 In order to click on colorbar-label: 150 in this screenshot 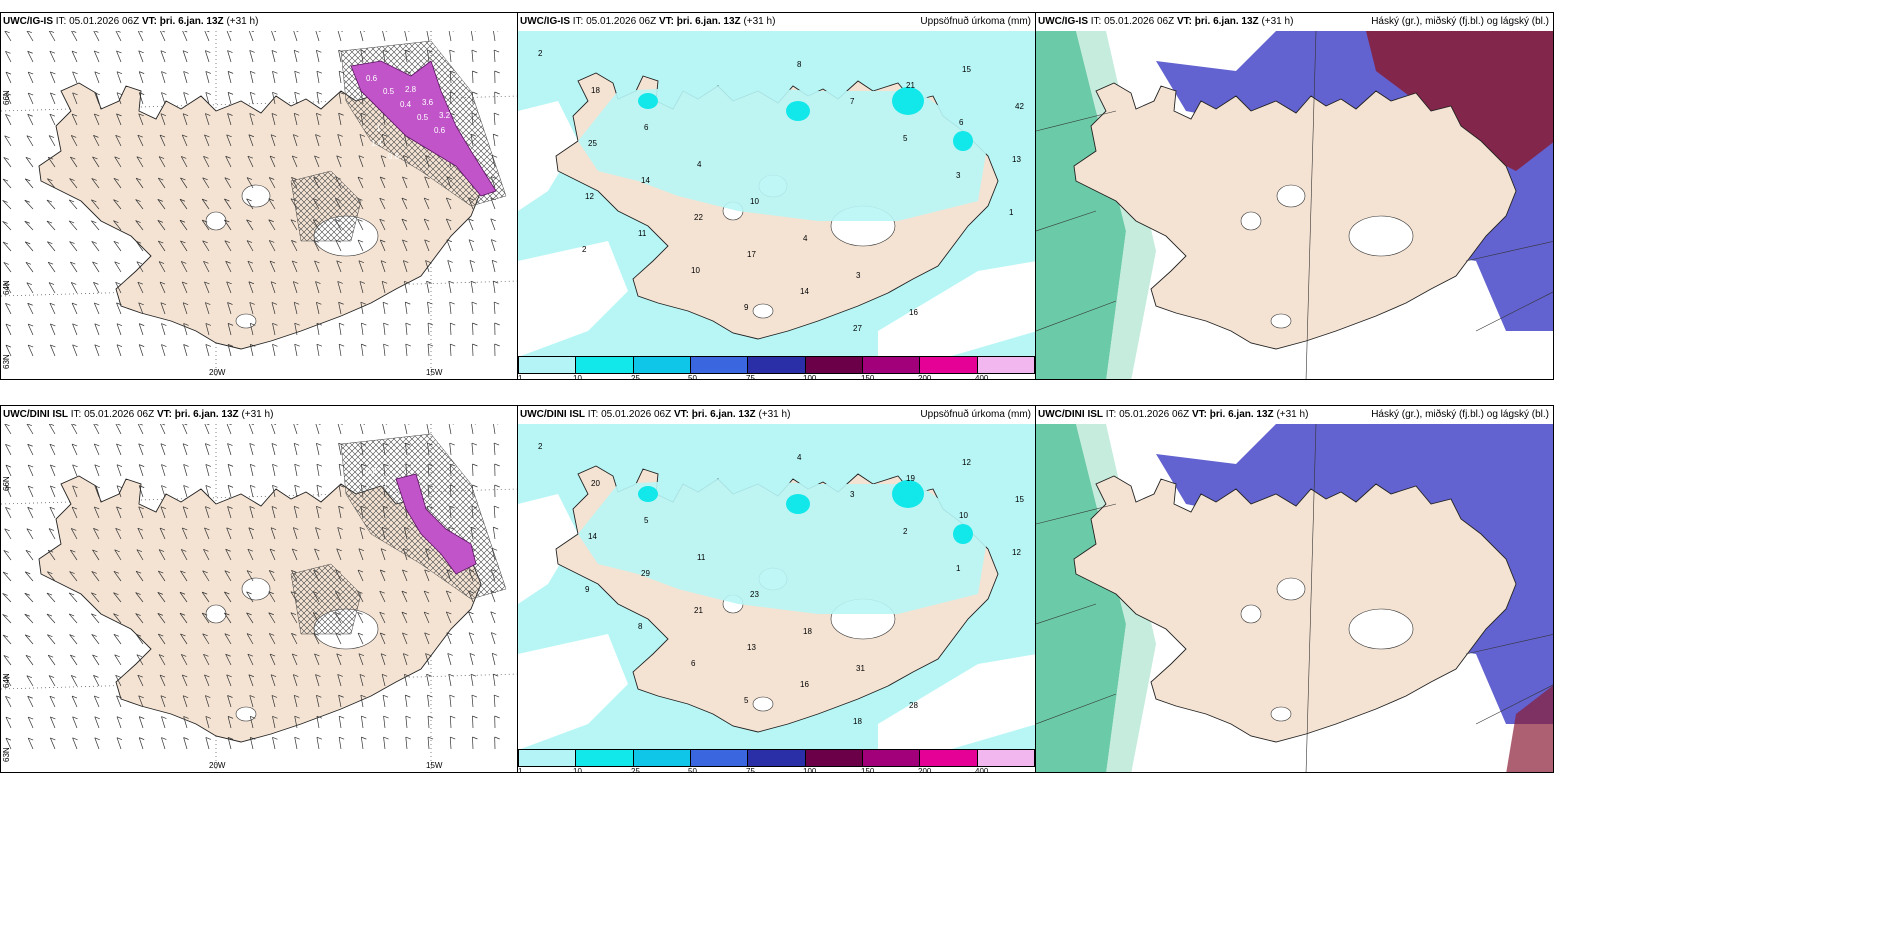, I will do `click(868, 377)`.